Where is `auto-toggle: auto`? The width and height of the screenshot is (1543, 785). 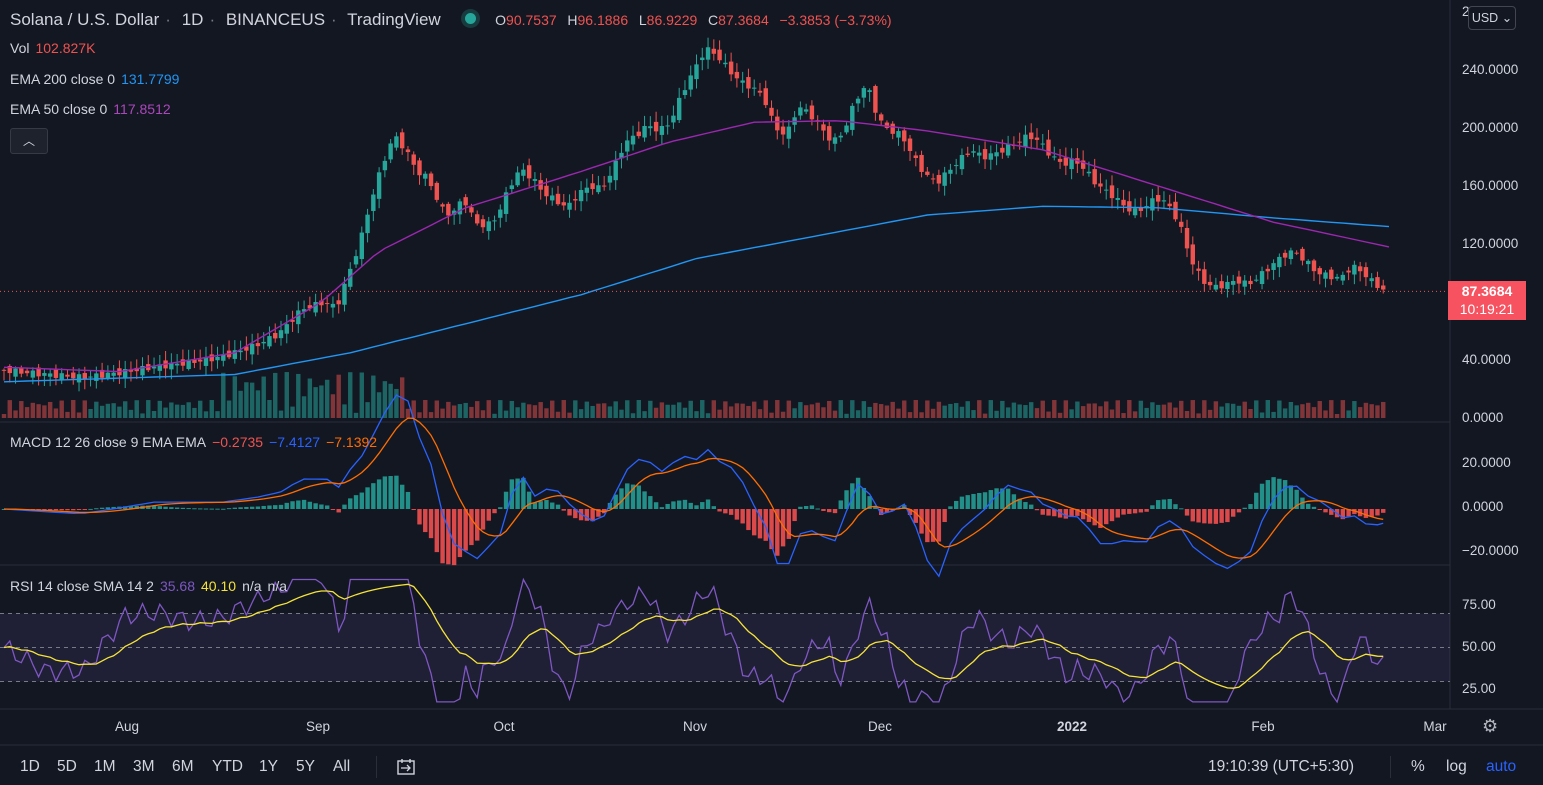 auto-toggle: auto is located at coordinates (1501, 766).